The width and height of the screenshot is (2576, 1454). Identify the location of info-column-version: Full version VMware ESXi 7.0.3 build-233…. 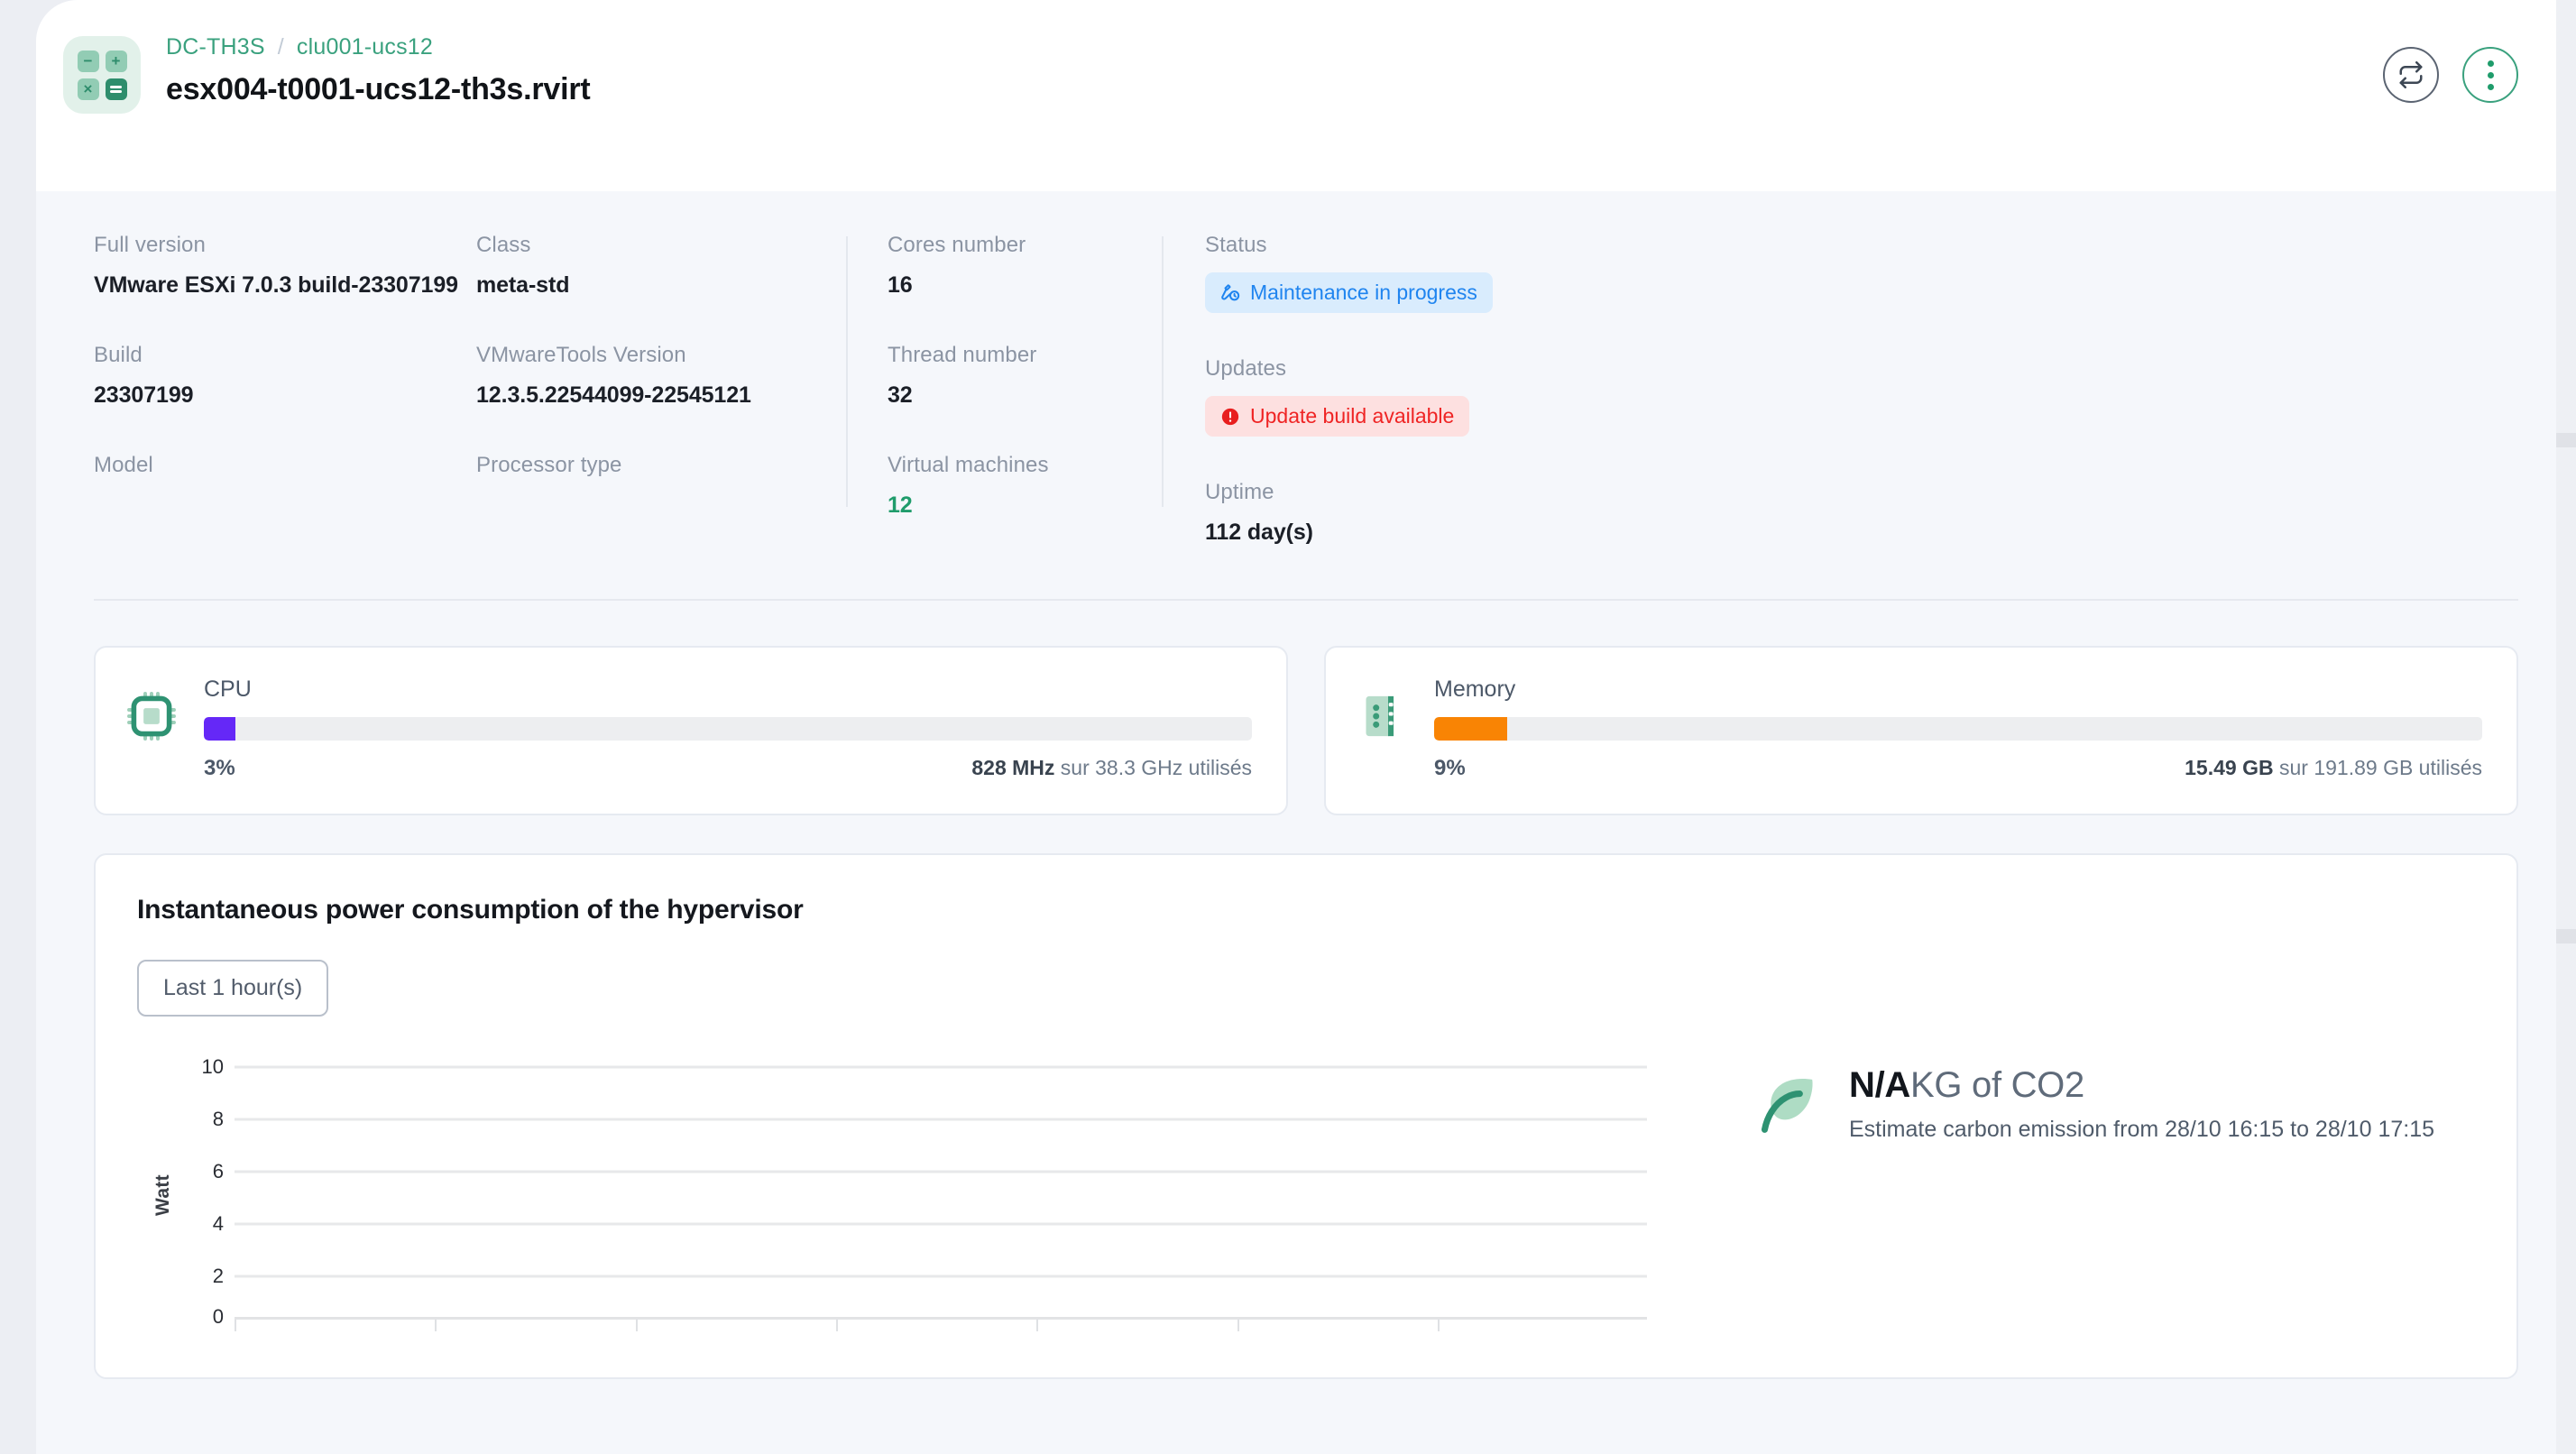
(285, 390).